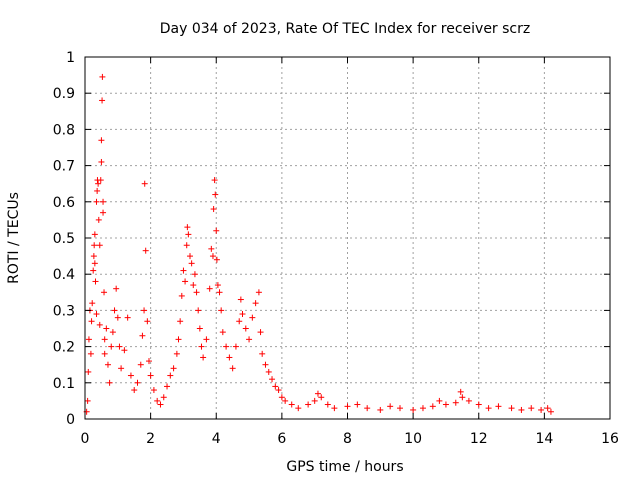 The height and width of the screenshot is (480, 640). What do you see at coordinates (70, 58) in the screenshot?
I see `y-tick-label: 1` at bounding box center [70, 58].